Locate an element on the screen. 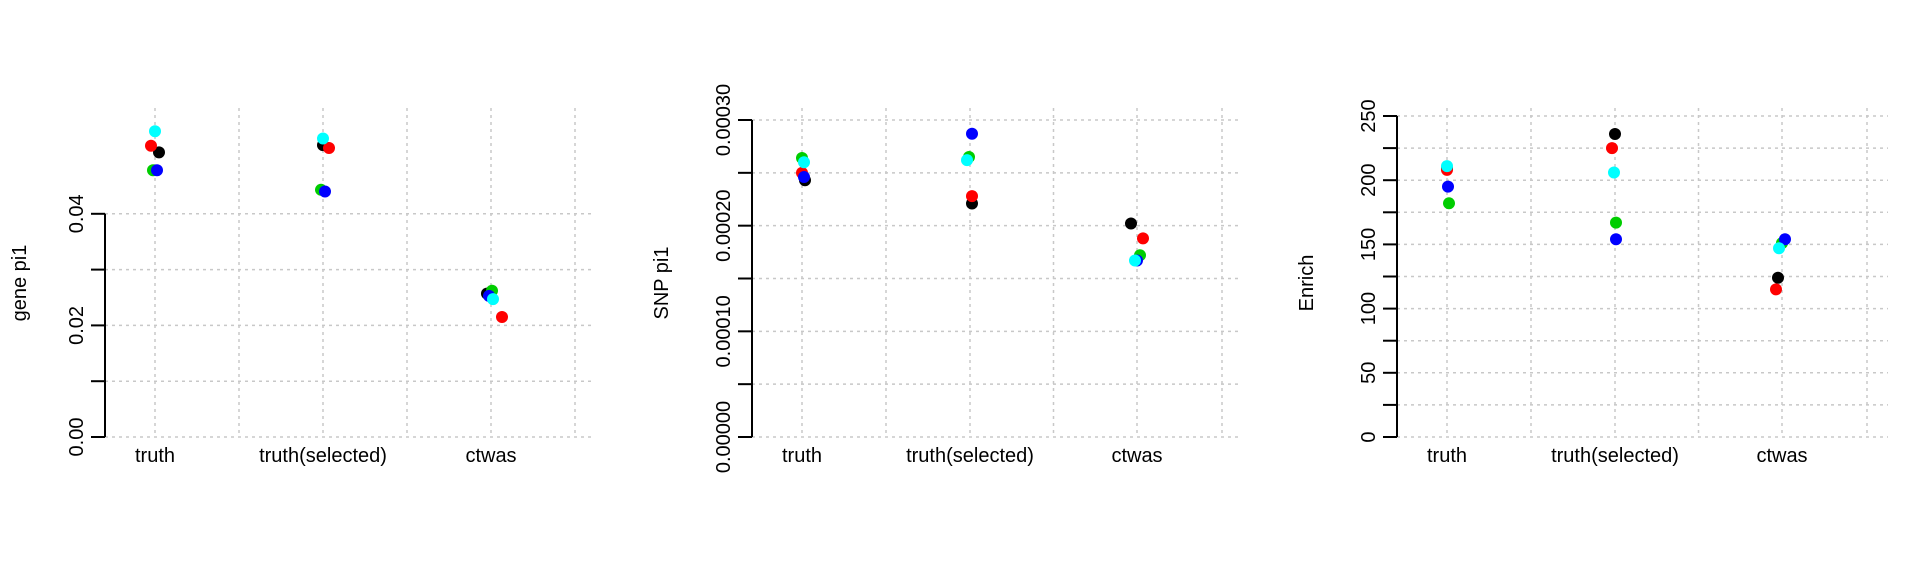 The width and height of the screenshot is (1920, 576). y-tick-label: 0.00 is located at coordinates (77, 437).